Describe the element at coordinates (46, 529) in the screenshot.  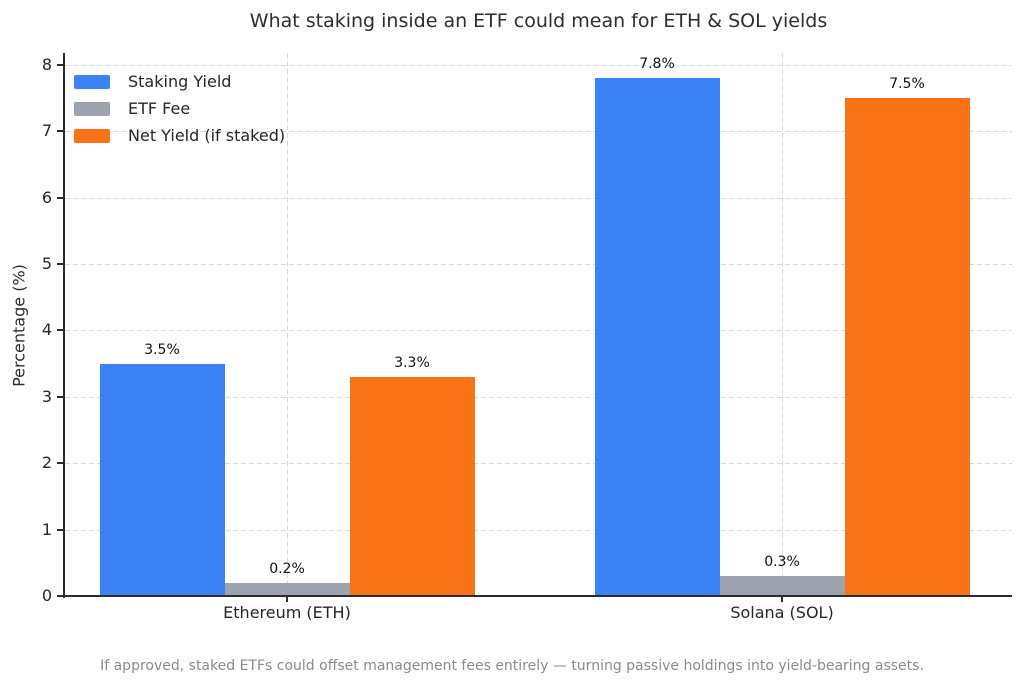
I see `y-tick-label: 1` at that location.